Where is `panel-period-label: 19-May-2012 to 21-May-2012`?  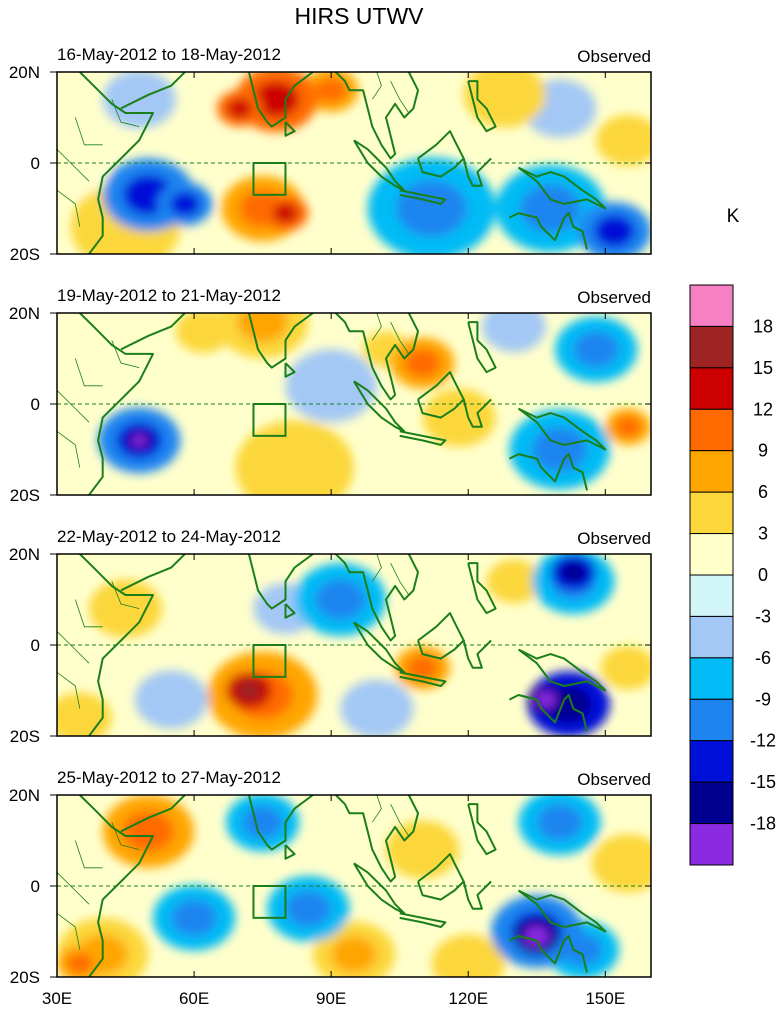 panel-period-label: 19-May-2012 to 21-May-2012 is located at coordinates (169, 295).